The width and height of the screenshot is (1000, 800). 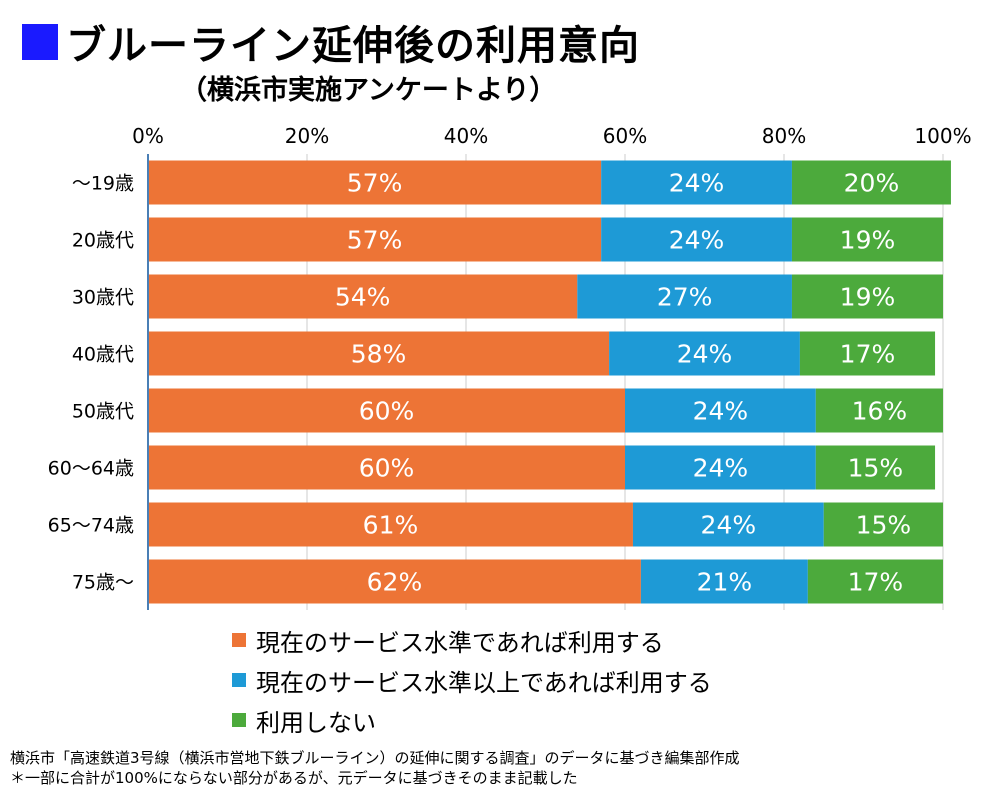 I want to click on data-label: 54%, so click(x=363, y=297).